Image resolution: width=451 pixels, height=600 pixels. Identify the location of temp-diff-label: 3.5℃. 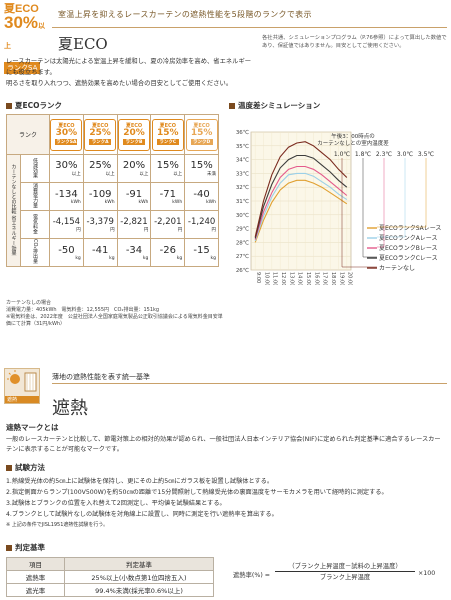
(426, 154).